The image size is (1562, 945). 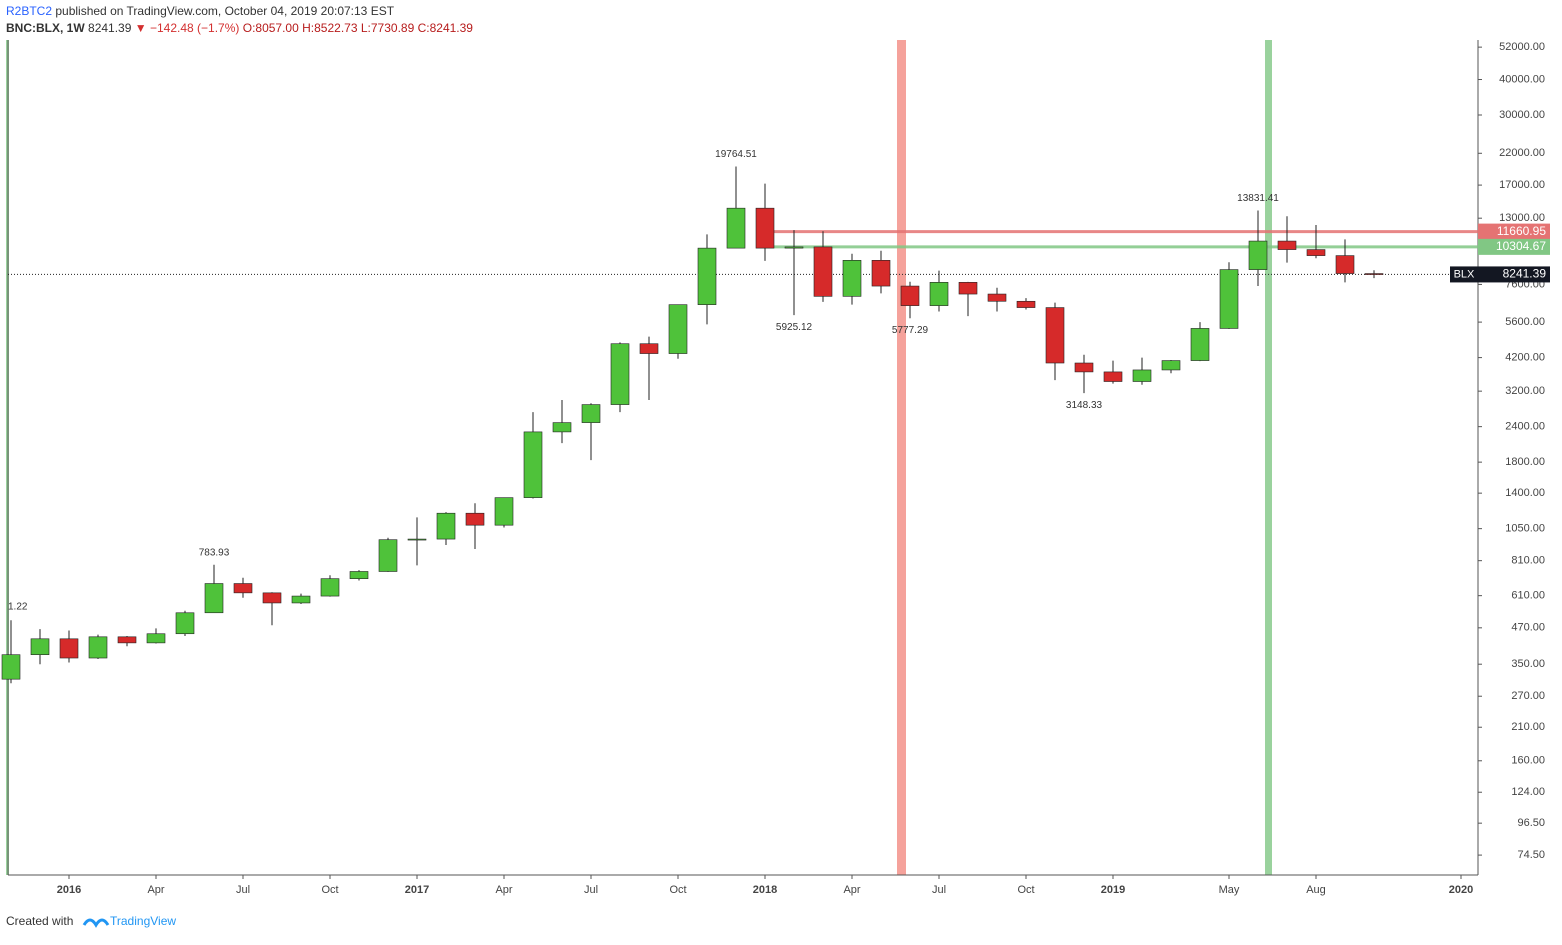 What do you see at coordinates (1525, 274) in the screenshot?
I see `last-tag-value: 8241.39` at bounding box center [1525, 274].